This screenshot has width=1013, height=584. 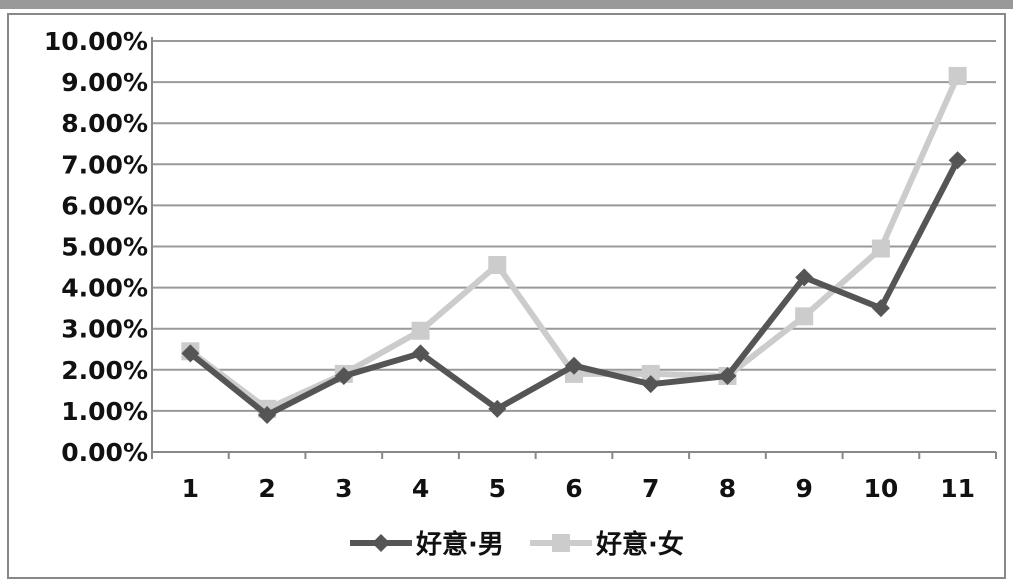 I want to click on x-tick-label: 7, so click(x=650, y=488).